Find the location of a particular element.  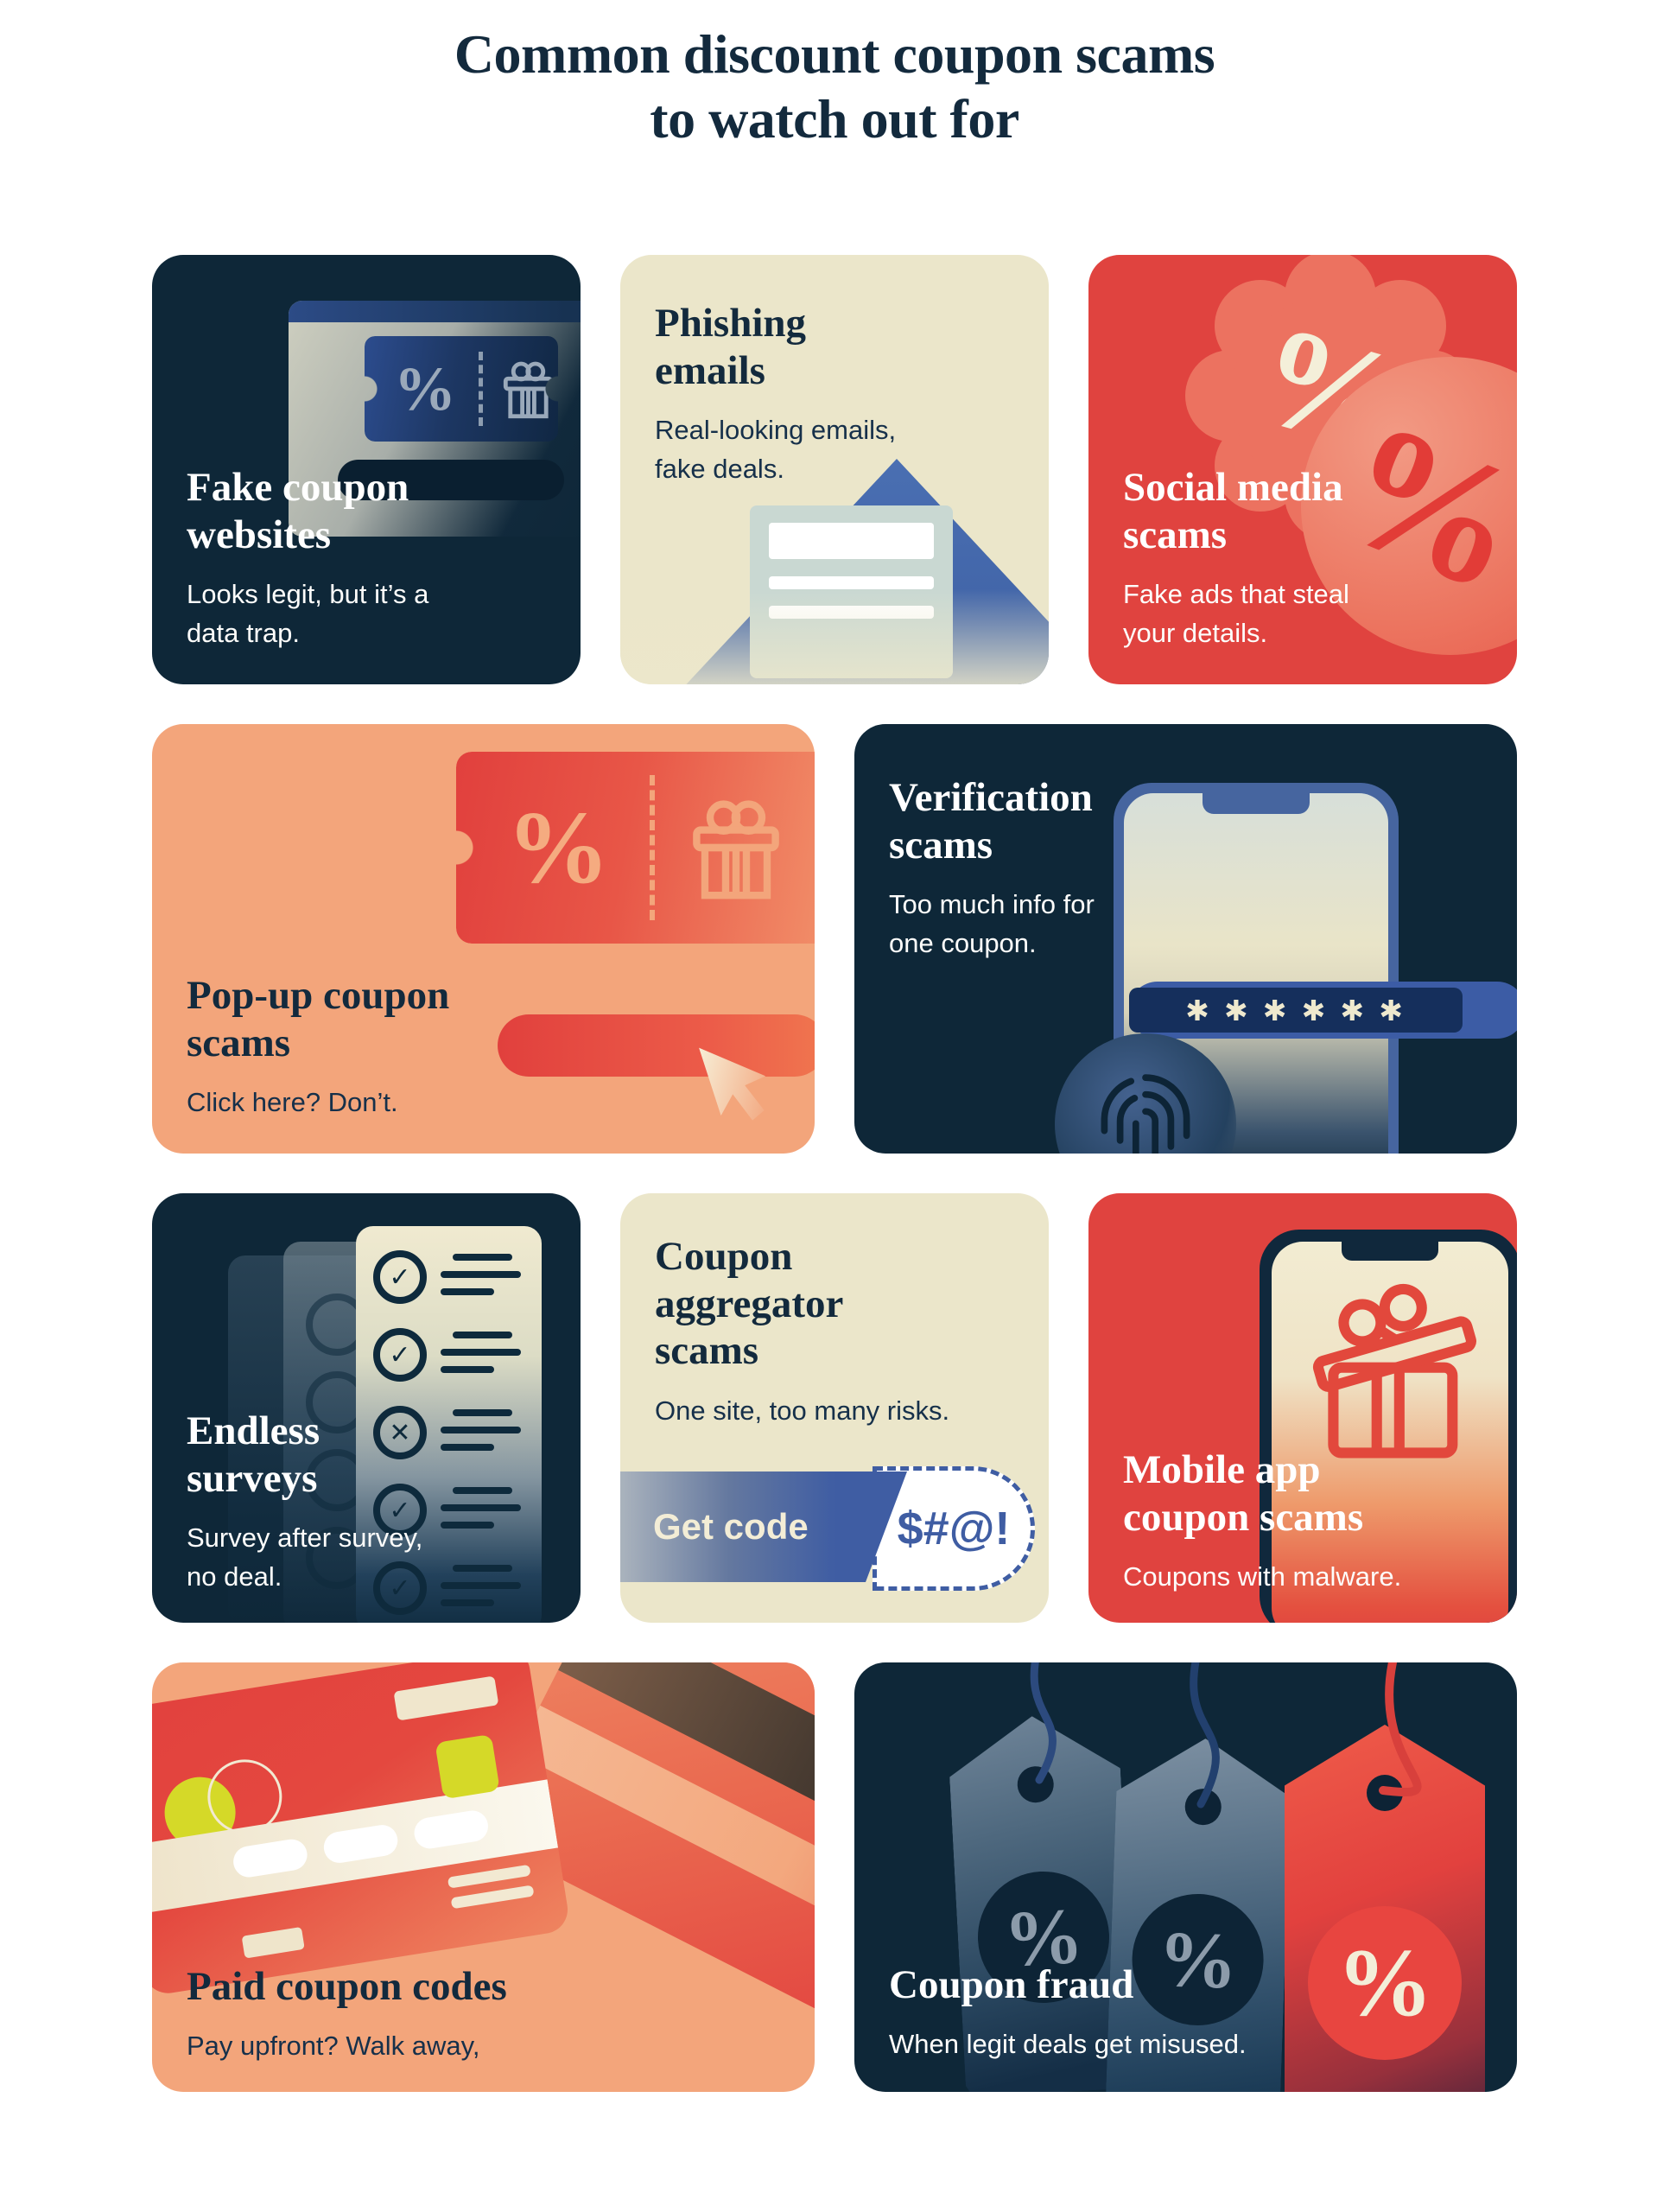

card-title: Social media scams is located at coordinates (1233, 511).